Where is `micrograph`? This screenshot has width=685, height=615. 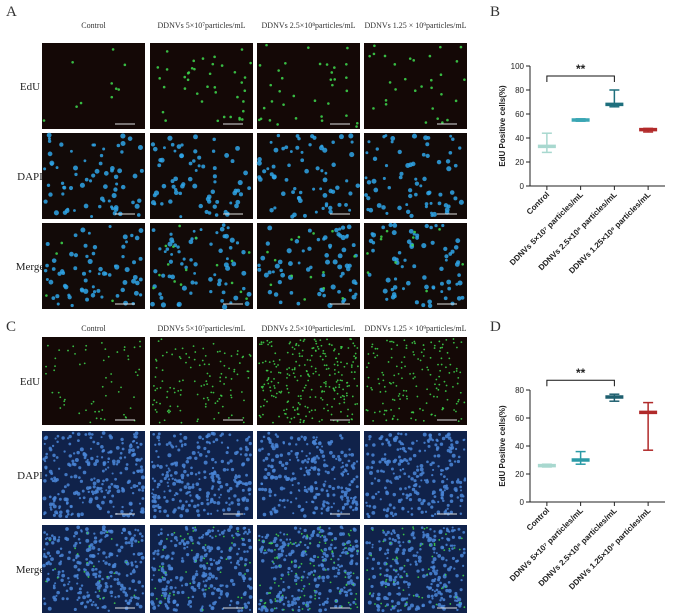 micrograph is located at coordinates (415, 86).